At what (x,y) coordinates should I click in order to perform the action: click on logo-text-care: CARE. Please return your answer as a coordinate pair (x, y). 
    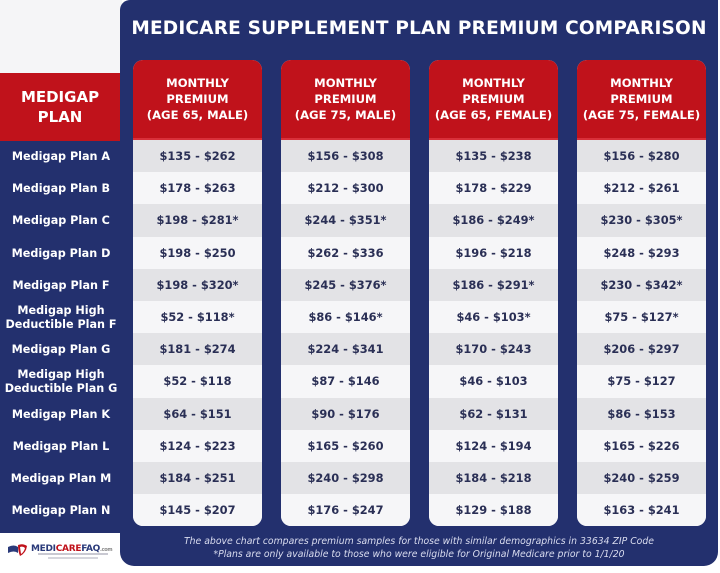
    Looking at the image, I should click on (68, 549).